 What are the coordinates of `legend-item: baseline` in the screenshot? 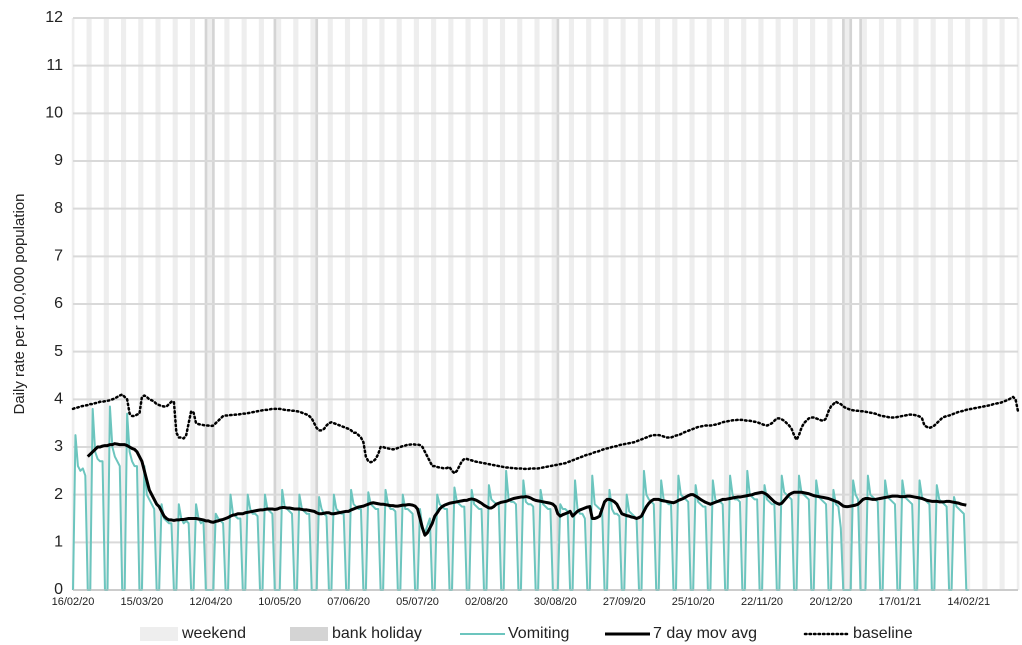 It's located at (858, 633).